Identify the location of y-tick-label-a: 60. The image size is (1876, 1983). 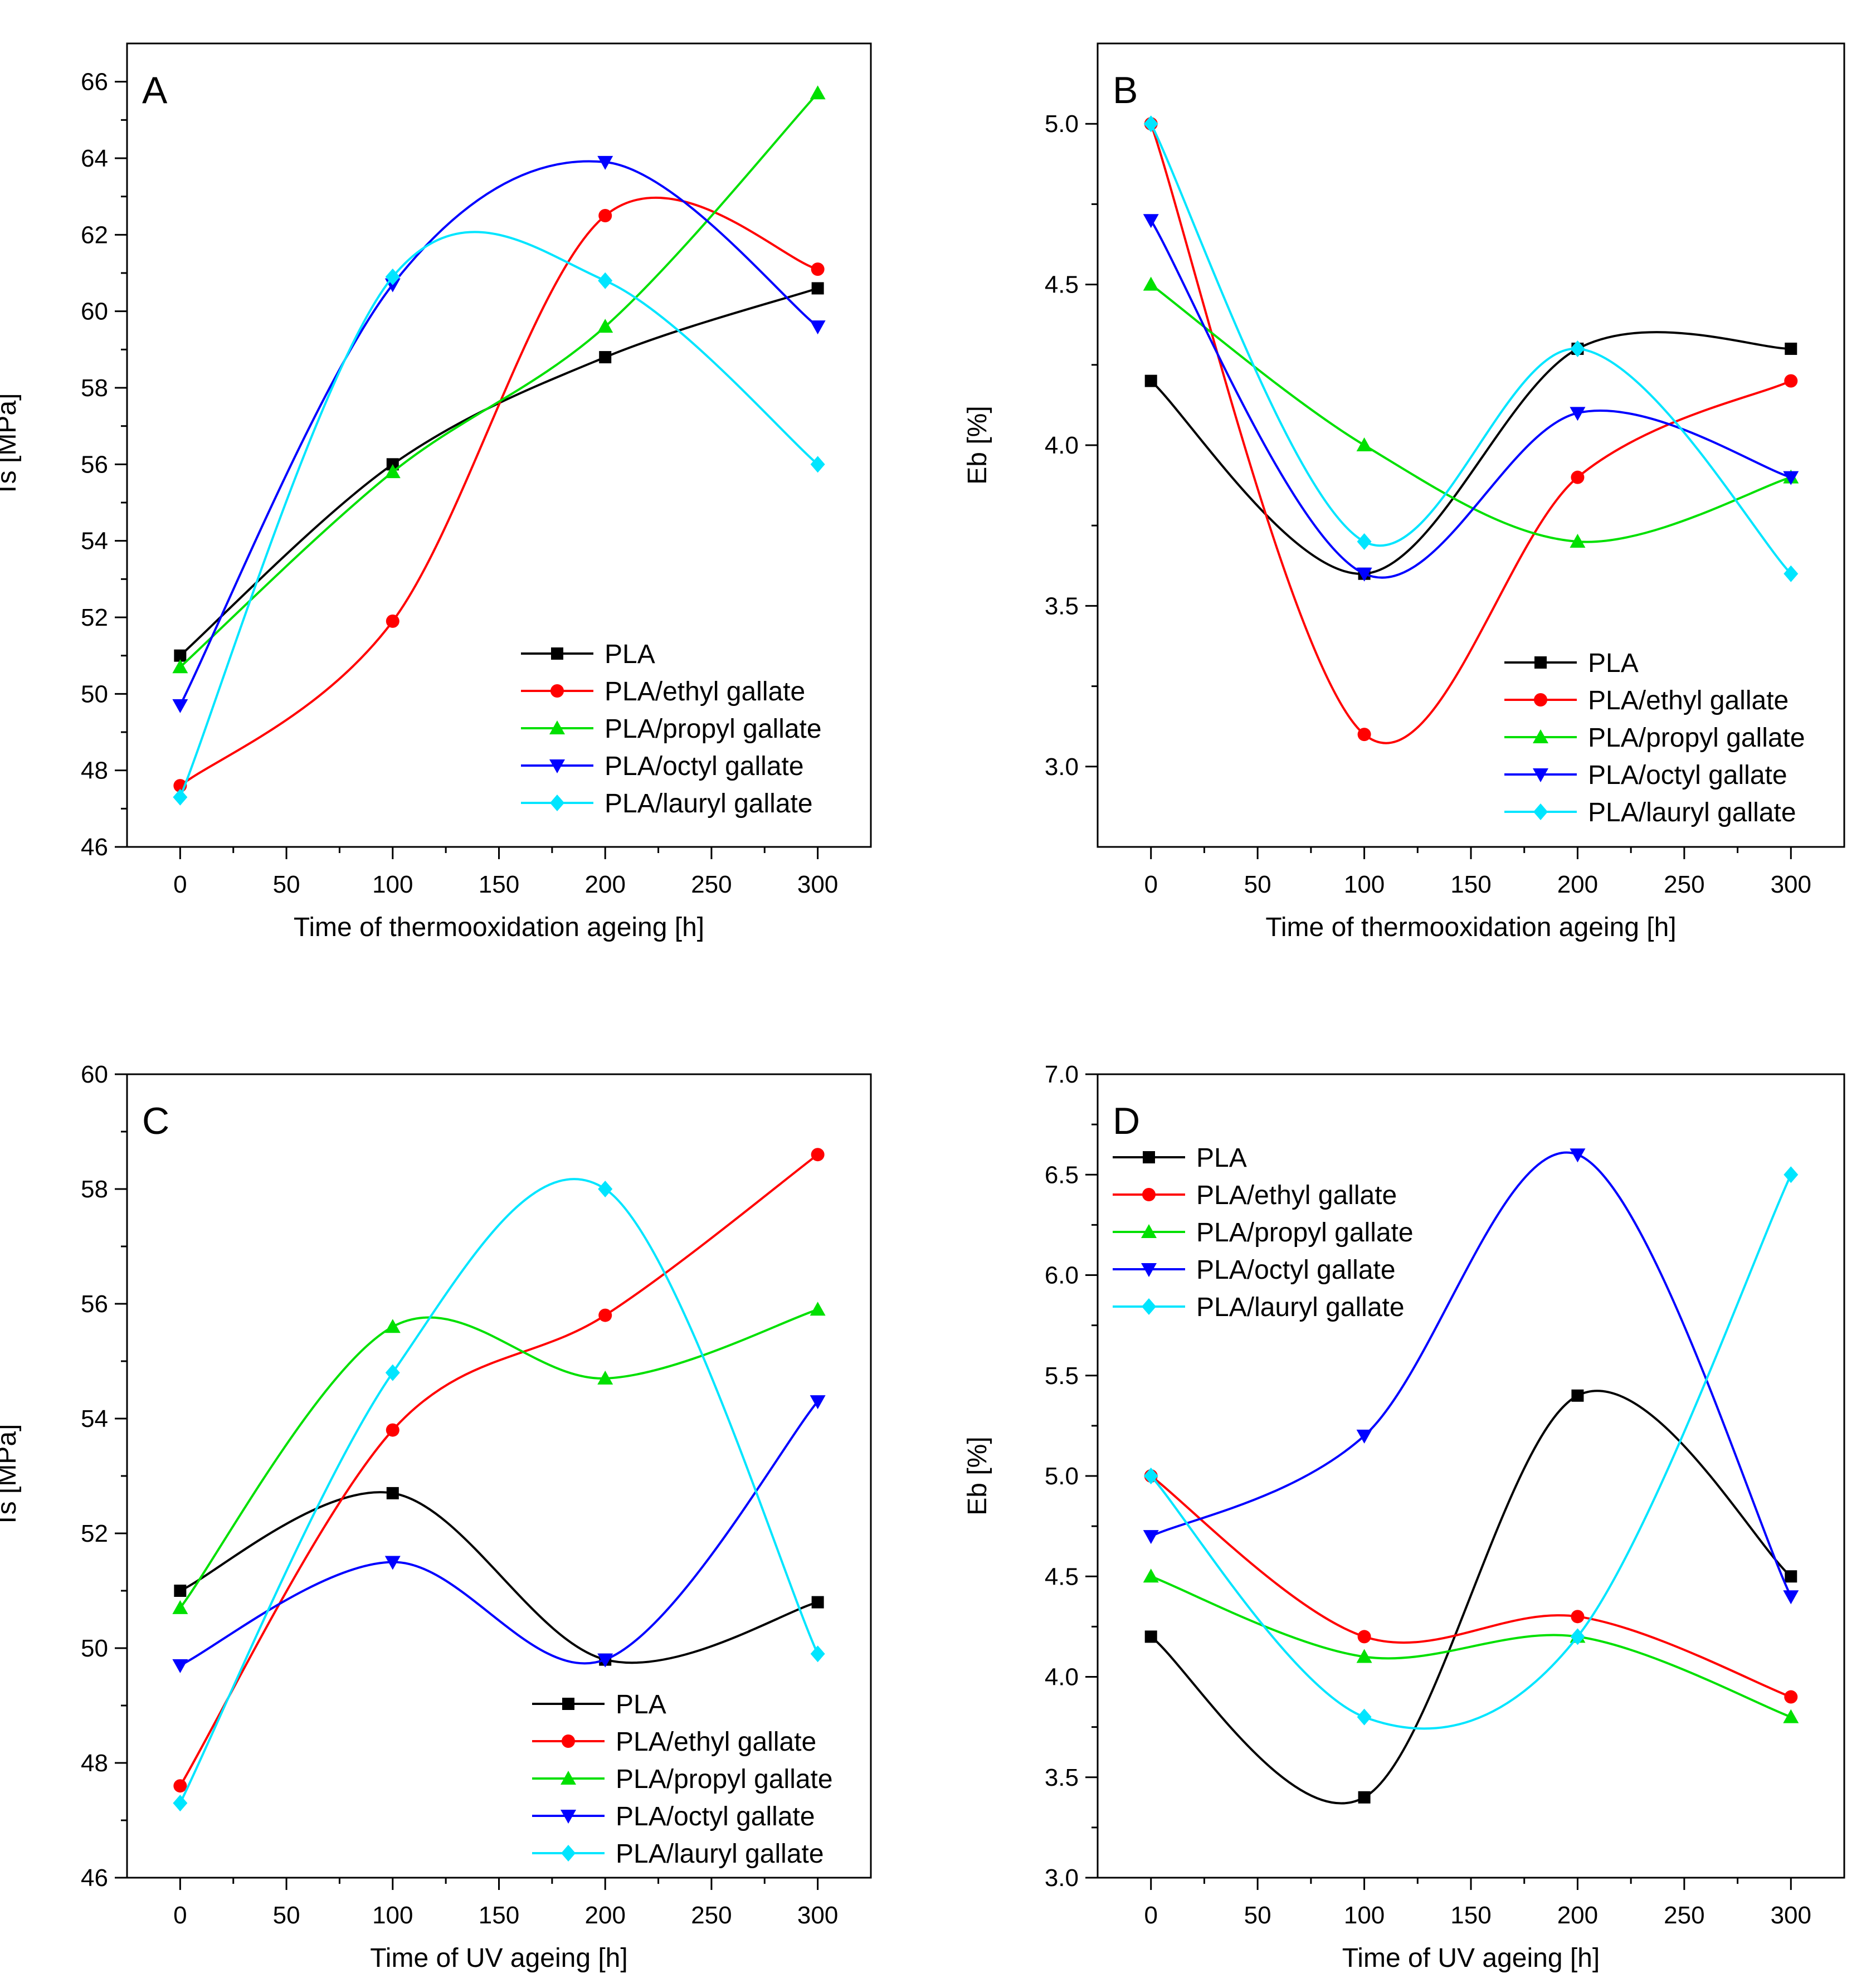
(94, 311).